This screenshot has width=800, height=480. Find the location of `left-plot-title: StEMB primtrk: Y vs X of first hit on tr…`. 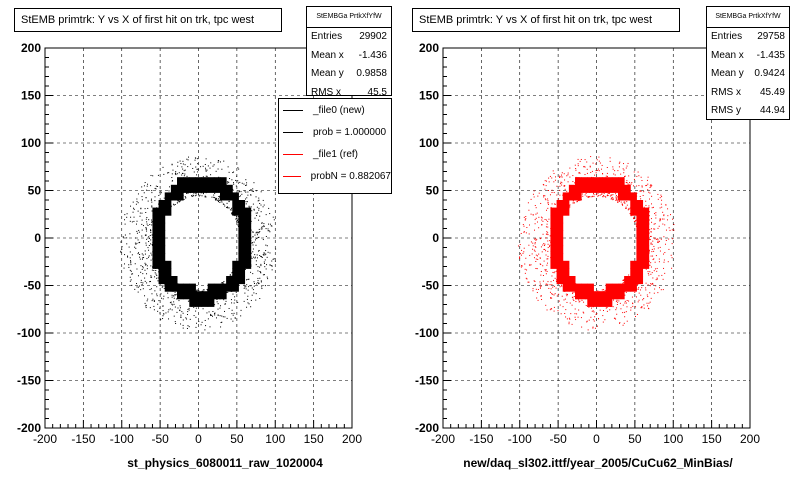

left-plot-title: StEMB primtrk: Y vs X of first hit on tr… is located at coordinates (148, 20).